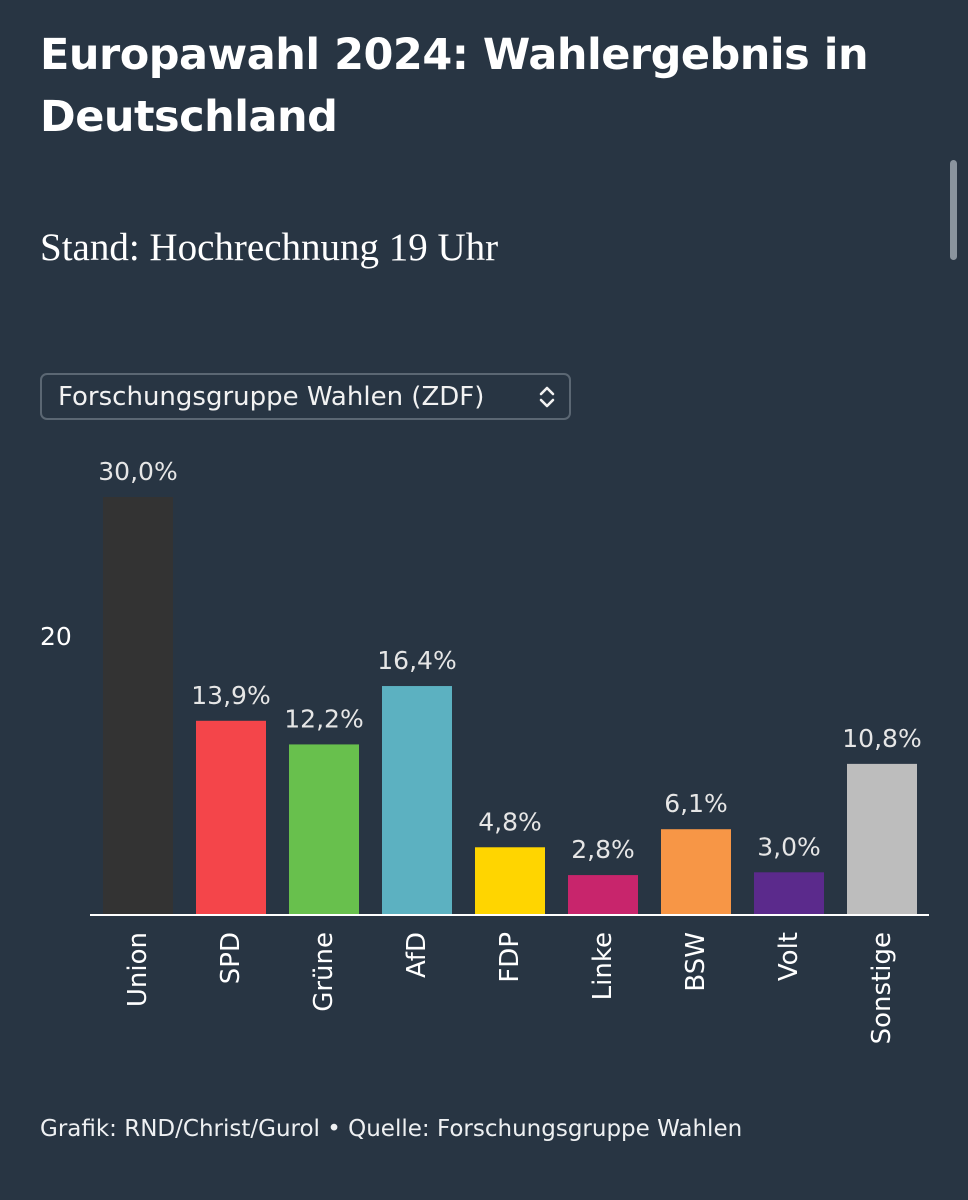  I want to click on data-source-select-label: Forschungsgruppe Wahlen (ZDF), so click(271, 396).